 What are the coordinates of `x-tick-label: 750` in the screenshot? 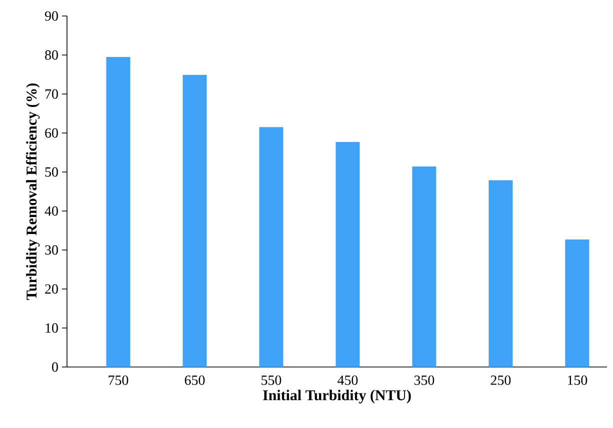 It's located at (118, 380).